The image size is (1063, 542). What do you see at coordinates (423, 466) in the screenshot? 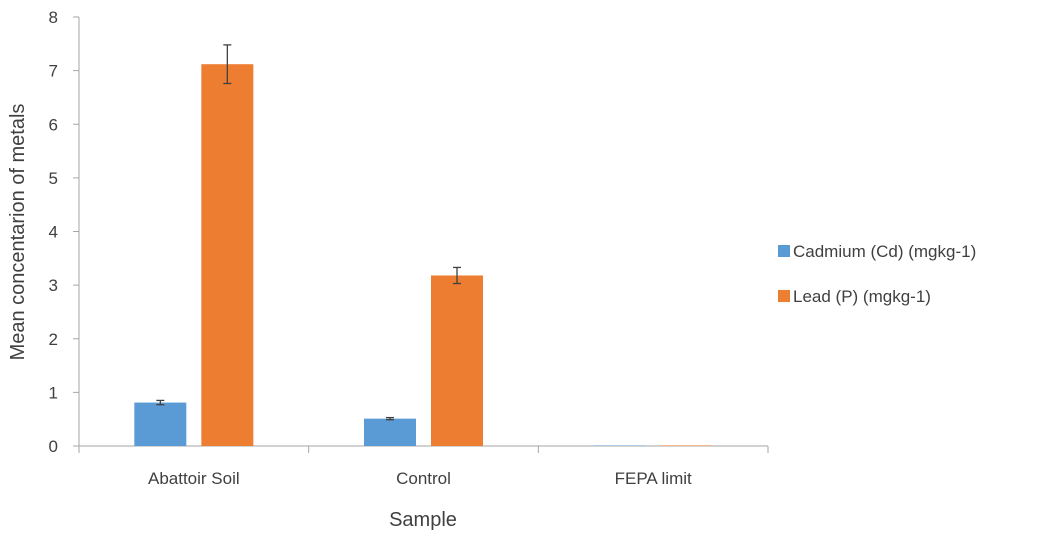
I see `x-axis: Abattoir Soil Control FEPA limit` at bounding box center [423, 466].